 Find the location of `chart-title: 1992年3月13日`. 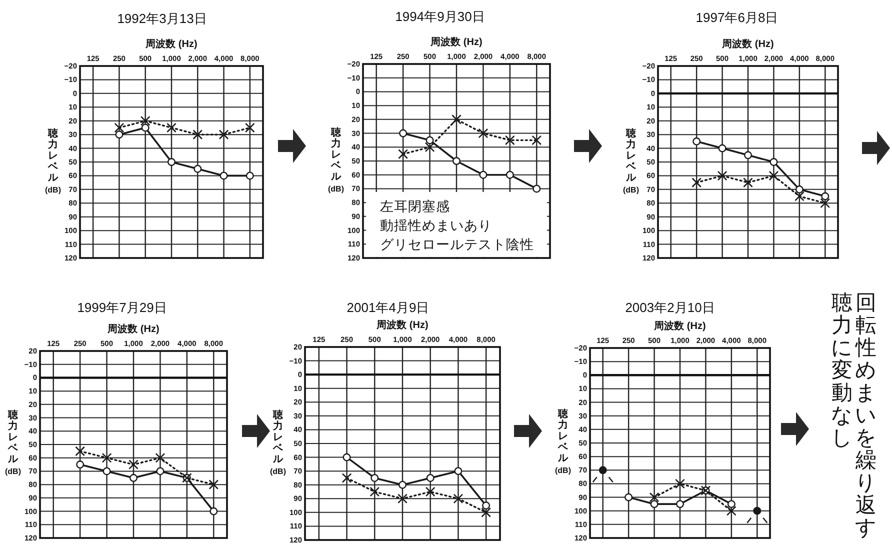

chart-title: 1992年3月13日 is located at coordinates (162, 18).